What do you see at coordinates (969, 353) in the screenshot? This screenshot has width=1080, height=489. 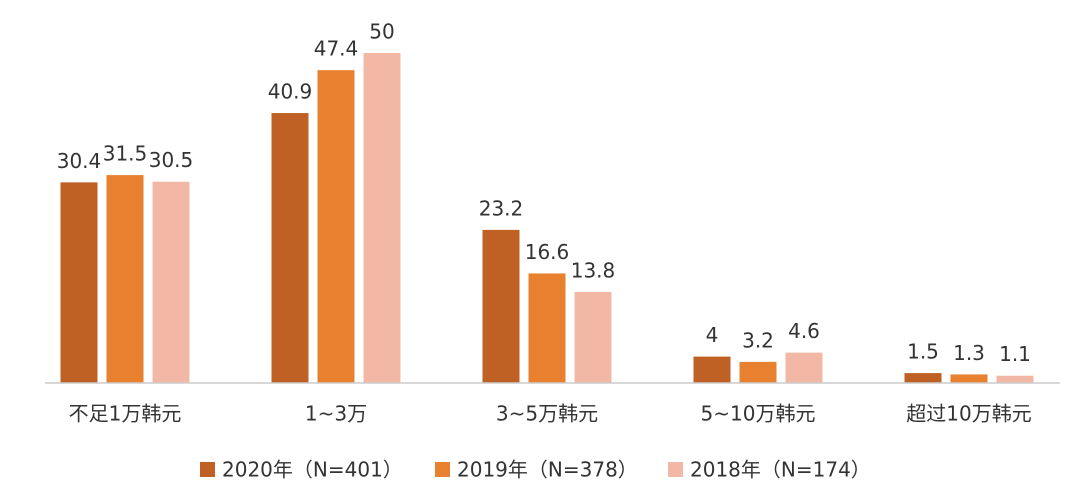 I see `value-label: 1.3` at bounding box center [969, 353].